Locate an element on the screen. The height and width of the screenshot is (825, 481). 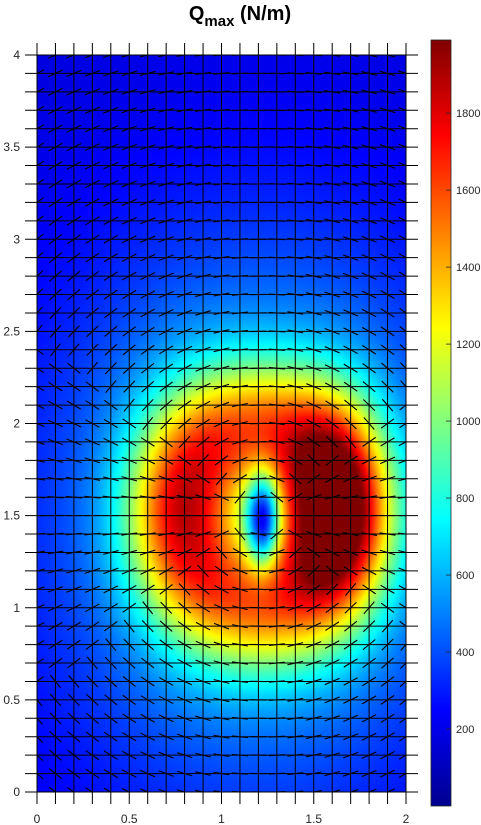
colorbar-ticks: 200 400 600 800 1000 1200 1400 1600 1800 is located at coordinates (463, 422).